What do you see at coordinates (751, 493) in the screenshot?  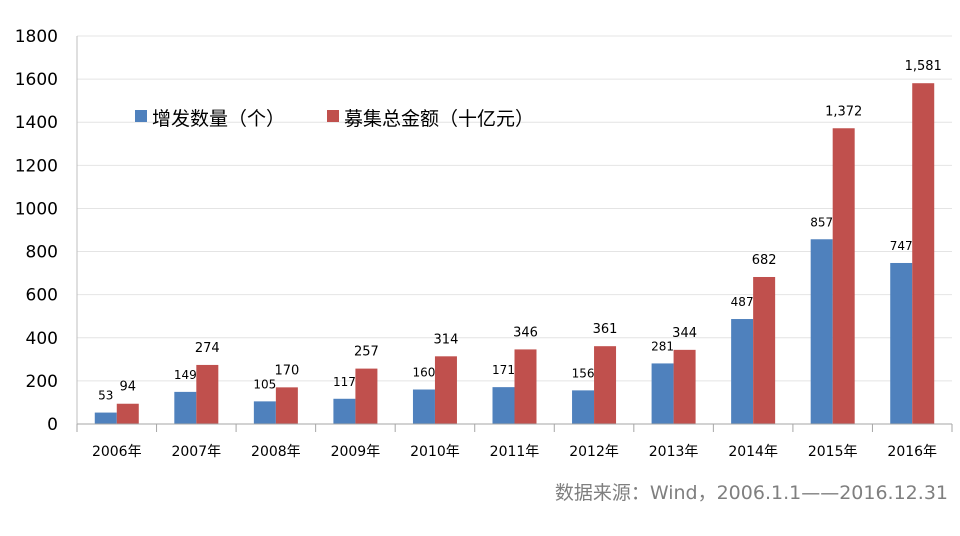 I see `source-note: 数据来源：Wind，2006.1.1——2016.12.31` at bounding box center [751, 493].